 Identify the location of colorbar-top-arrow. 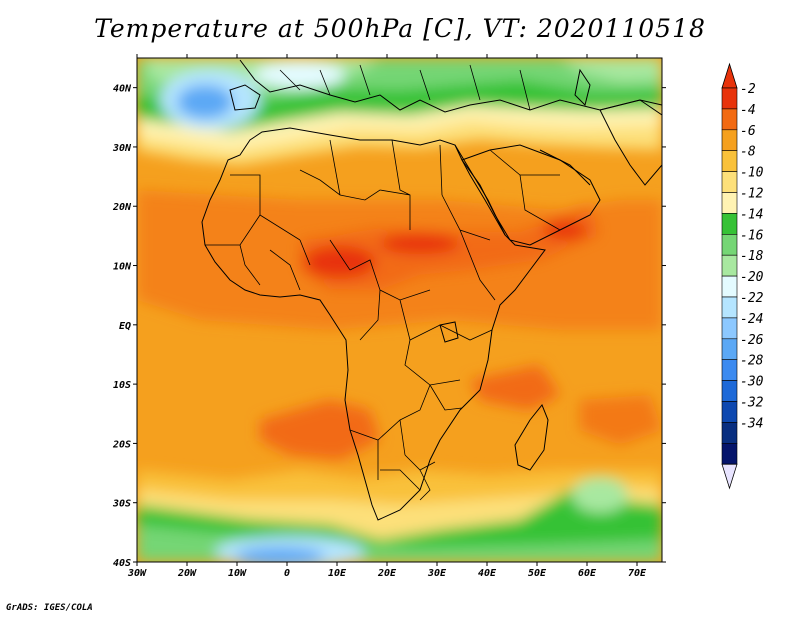
(729, 75).